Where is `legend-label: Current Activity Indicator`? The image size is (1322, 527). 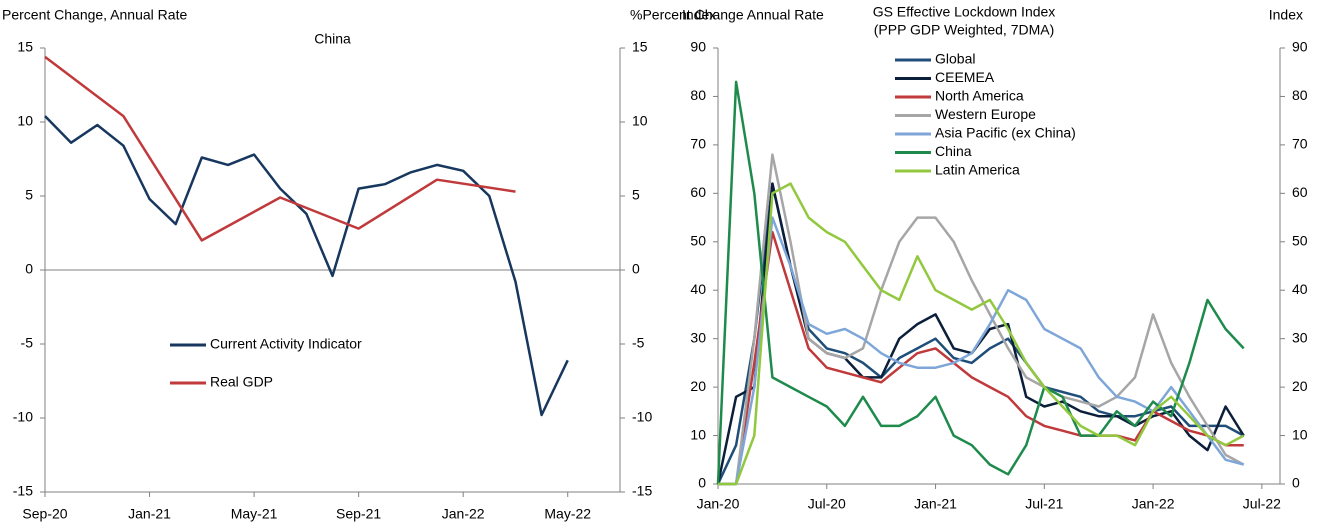 legend-label: Current Activity Indicator is located at coordinates (286, 344).